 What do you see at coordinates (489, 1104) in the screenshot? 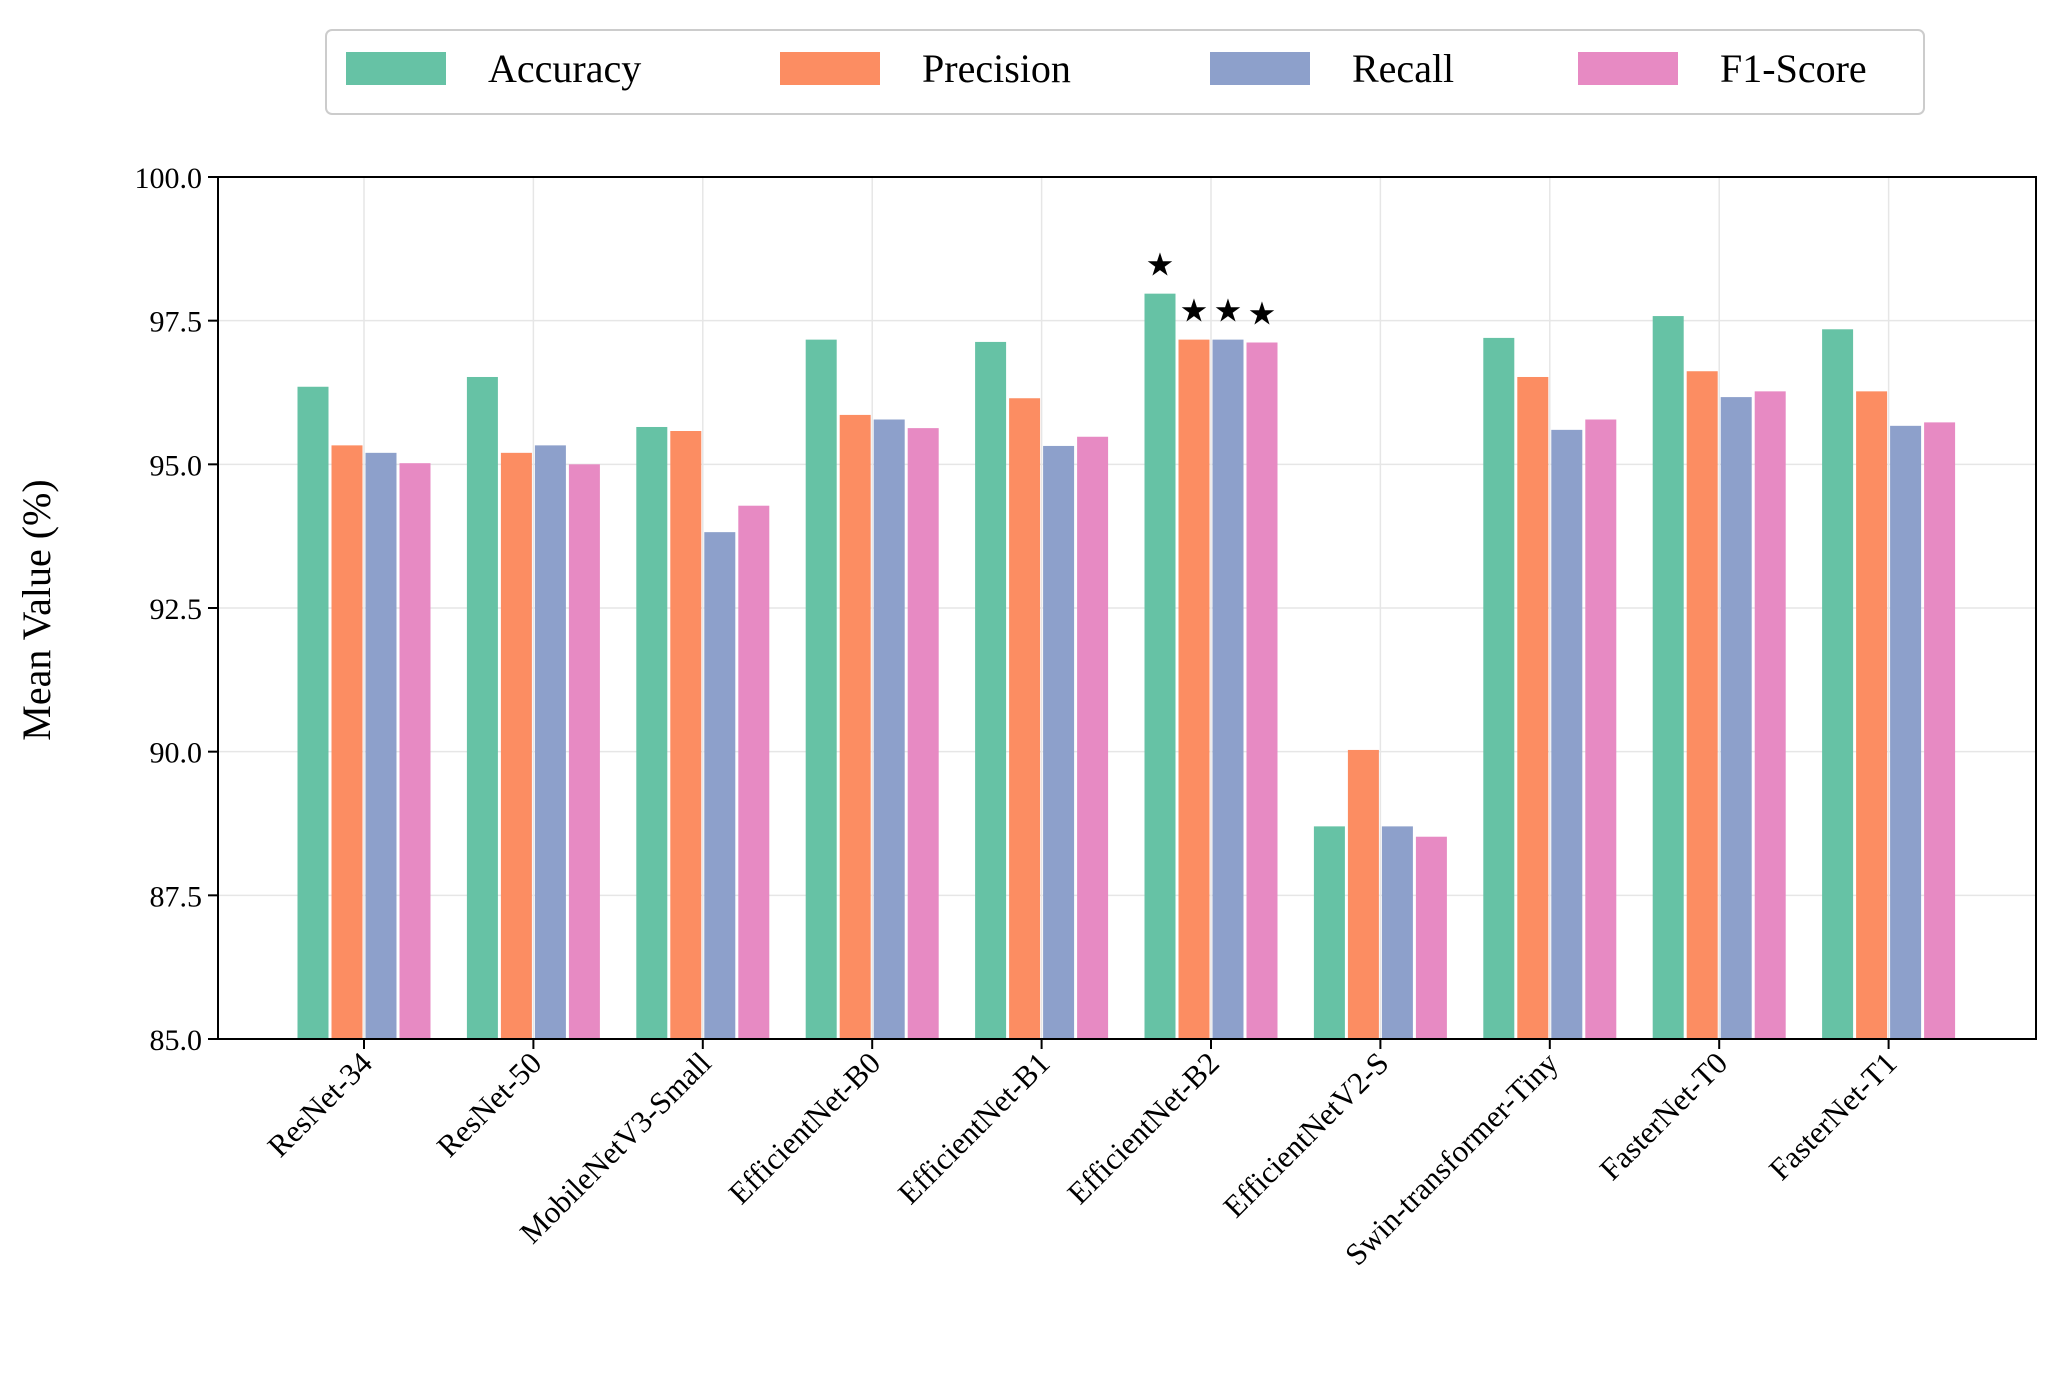
I see `x-tick-label: ResNet-50` at bounding box center [489, 1104].